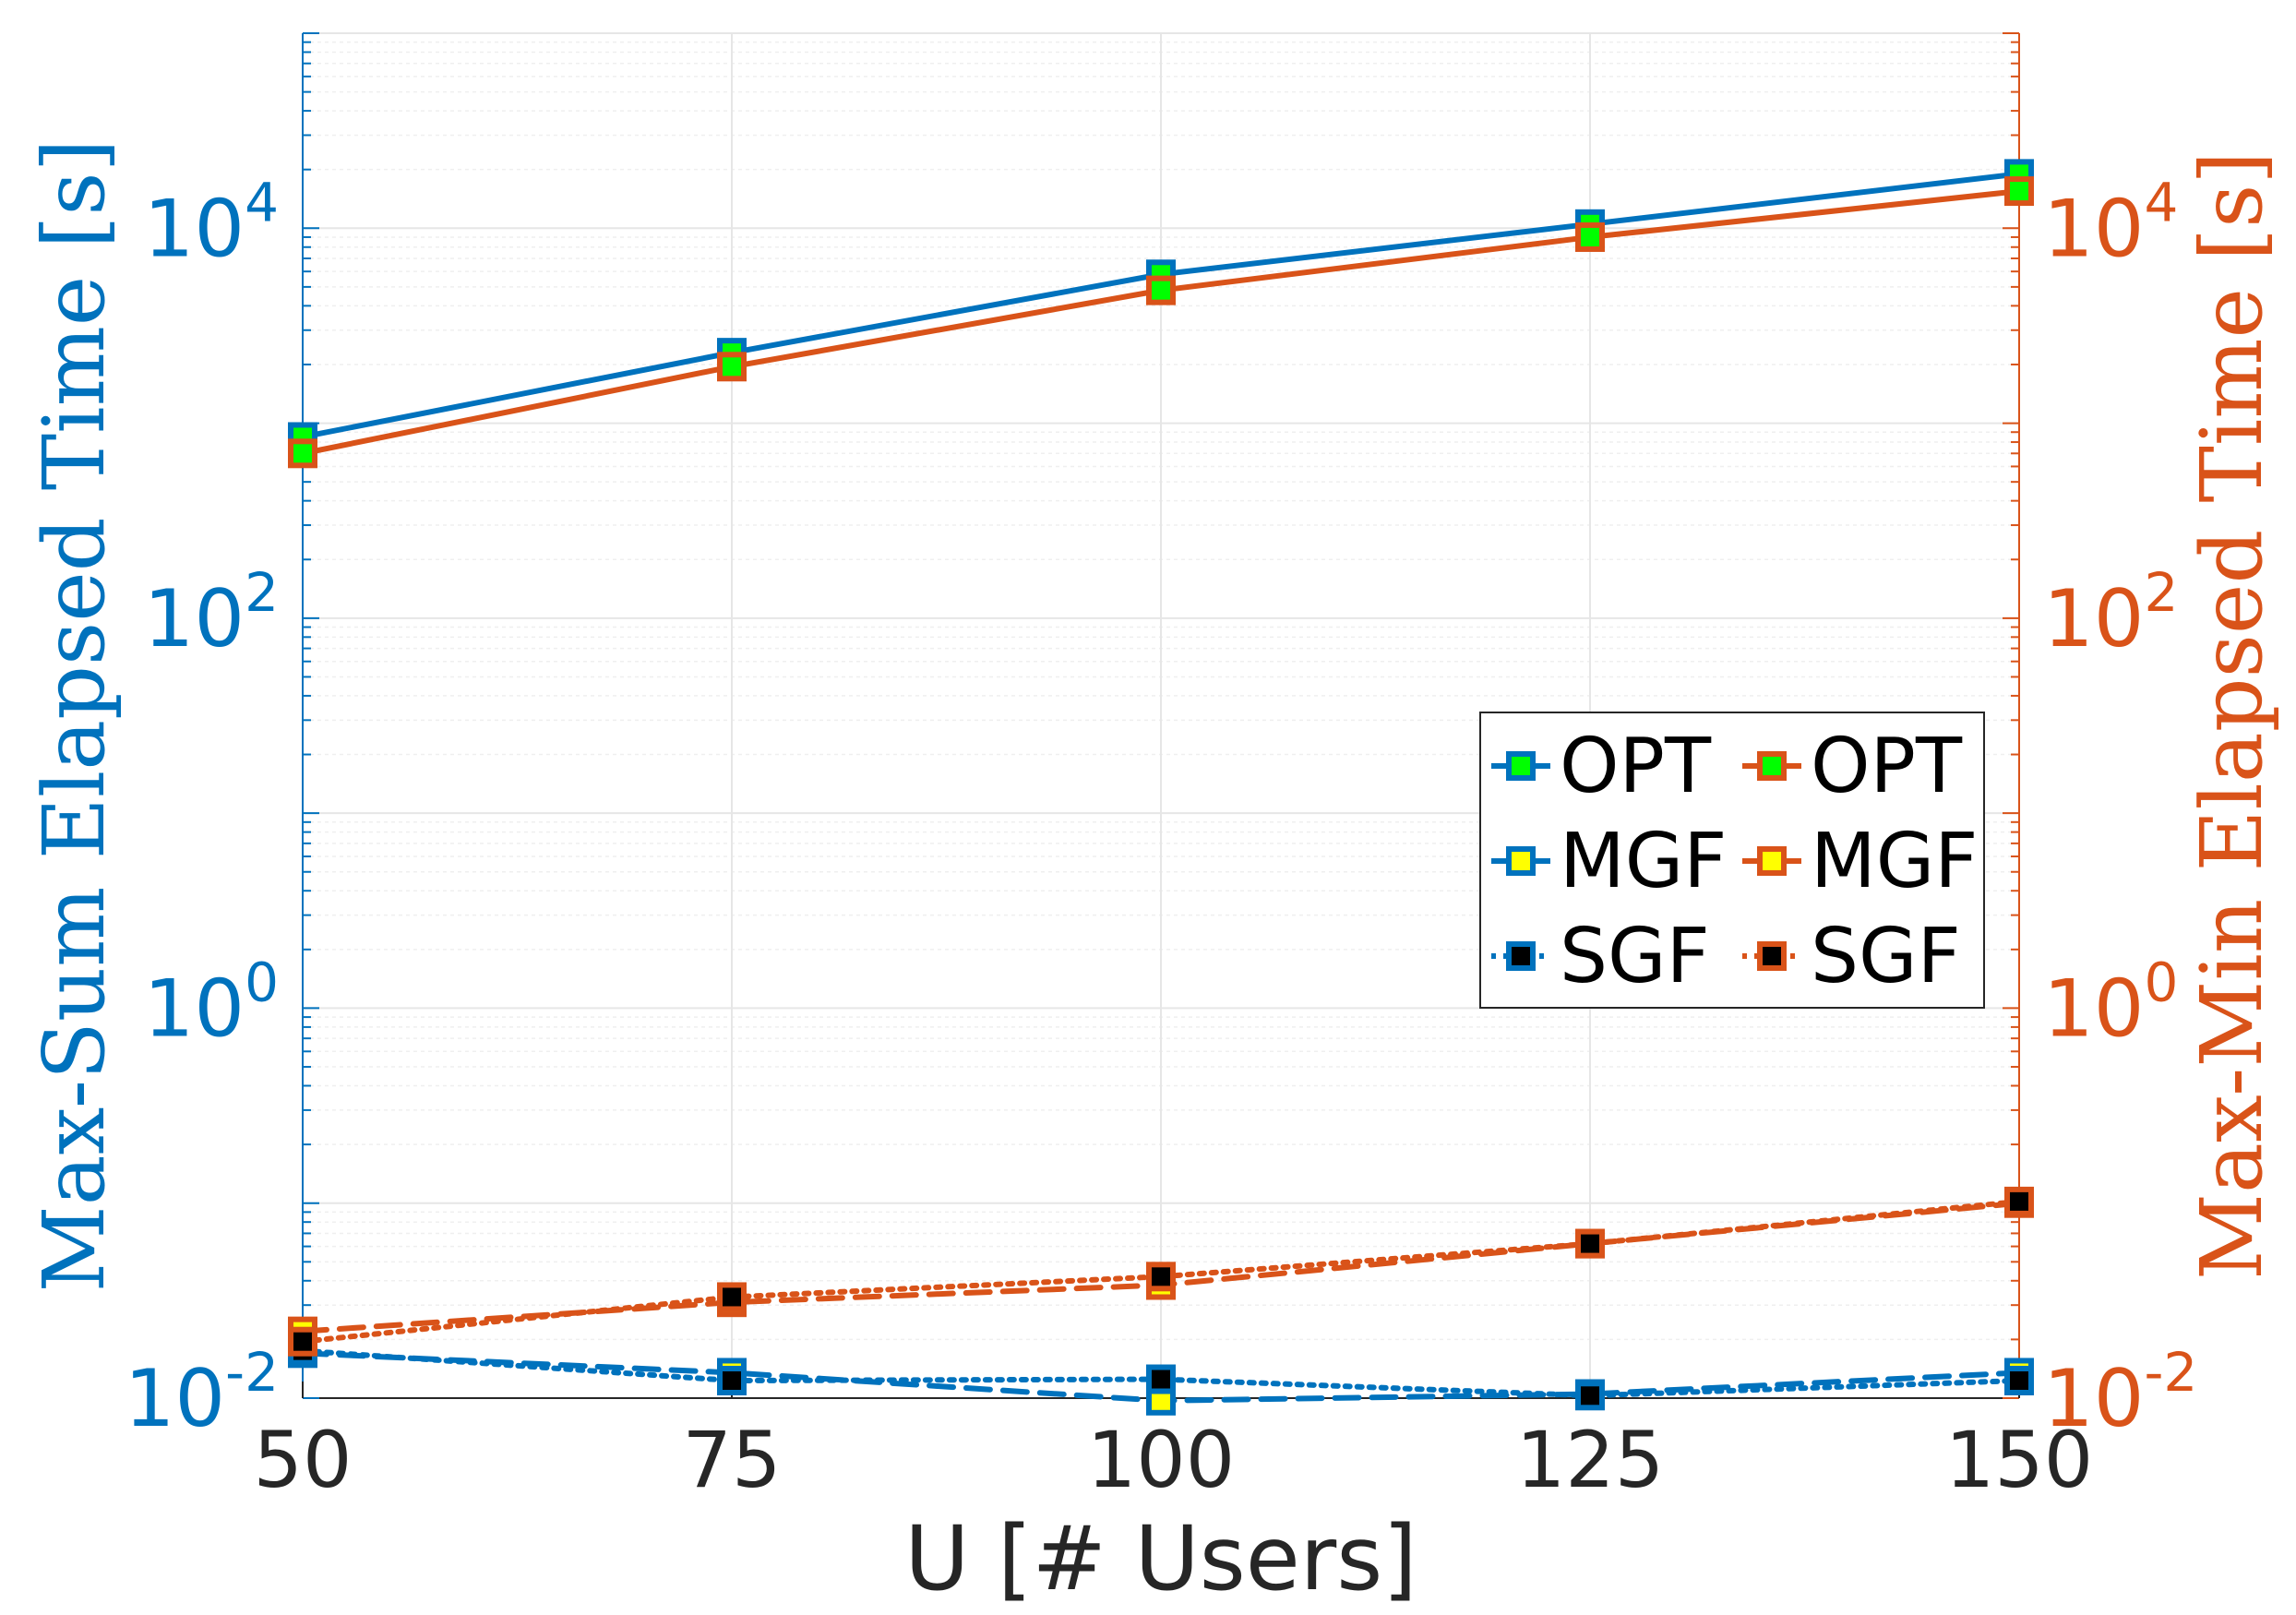 The image size is (2296, 1615). What do you see at coordinates (1160, 1558) in the screenshot?
I see `x-axis-label: U [# Users]` at bounding box center [1160, 1558].